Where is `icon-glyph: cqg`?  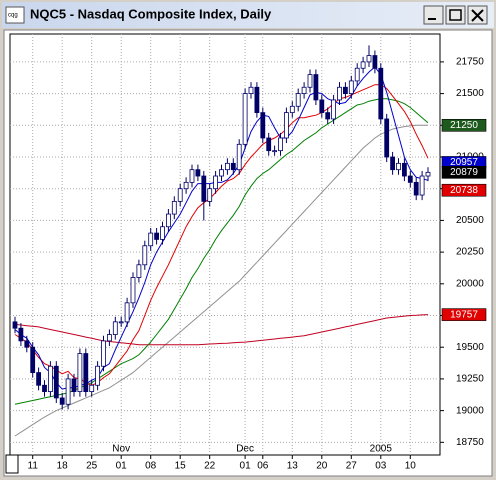 icon-glyph: cqg is located at coordinates (13, 16).